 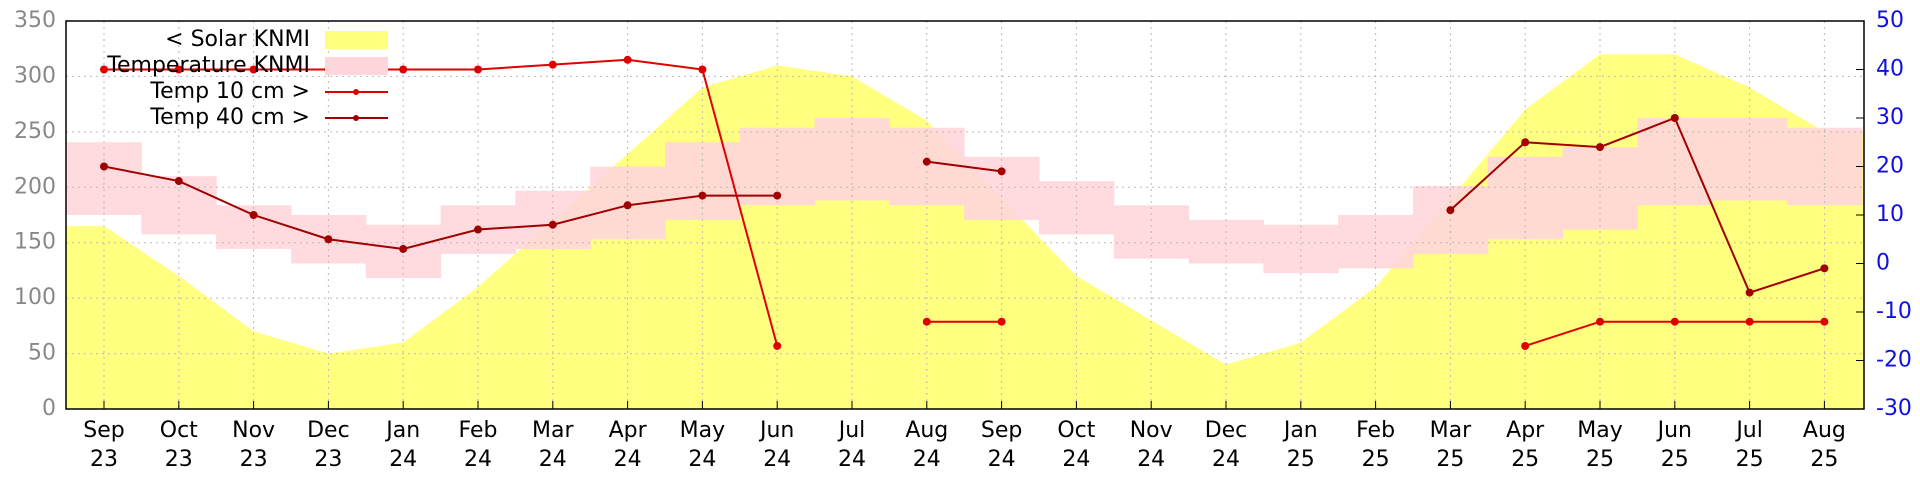 What do you see at coordinates (852, 445) in the screenshot?
I see `x-tick-label: Jul 24` at bounding box center [852, 445].